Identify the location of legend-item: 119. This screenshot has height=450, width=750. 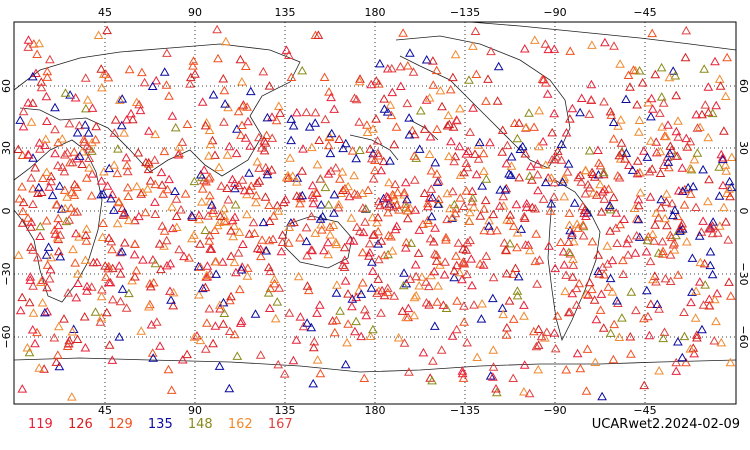
(40, 424).